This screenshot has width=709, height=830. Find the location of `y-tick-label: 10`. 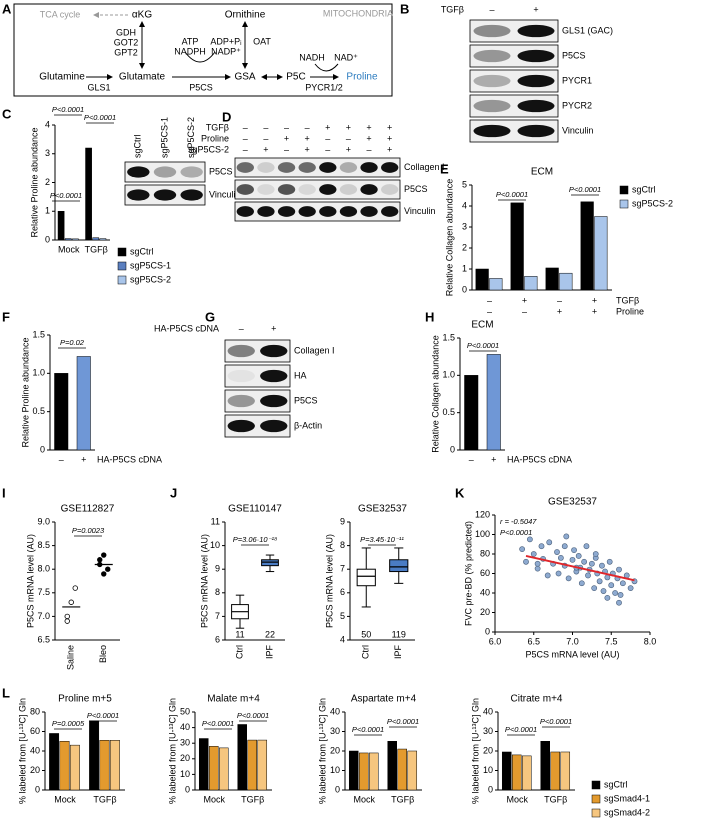

y-tick-label: 10 is located at coordinates (488, 770).